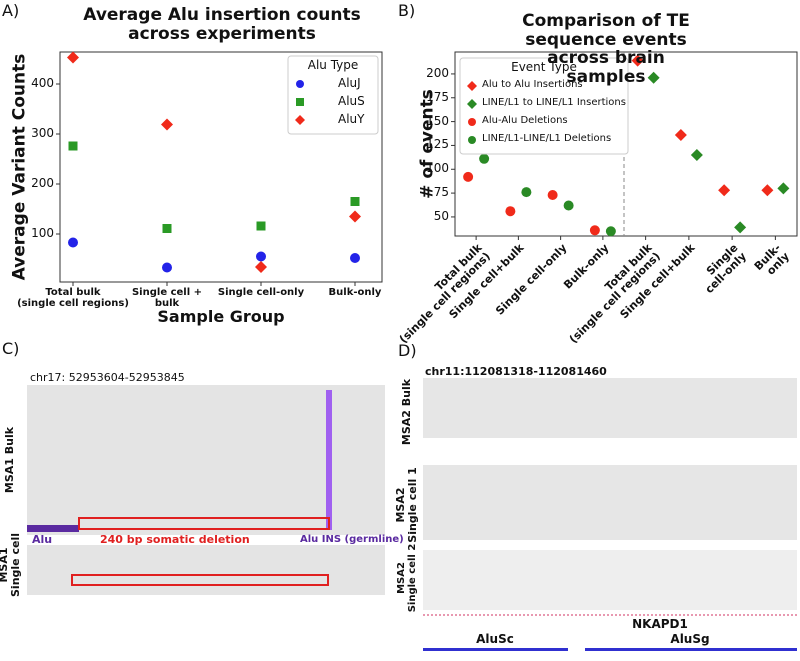  What do you see at coordinates (441, 215) in the screenshot?
I see `y-tick-label: 50` at bounding box center [441, 215].